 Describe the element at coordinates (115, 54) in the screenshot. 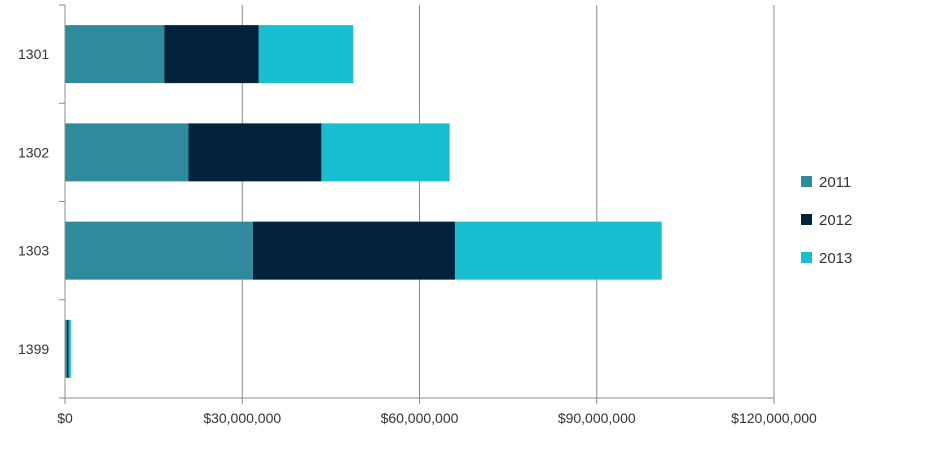

I see `bar-1301-2011` at that location.